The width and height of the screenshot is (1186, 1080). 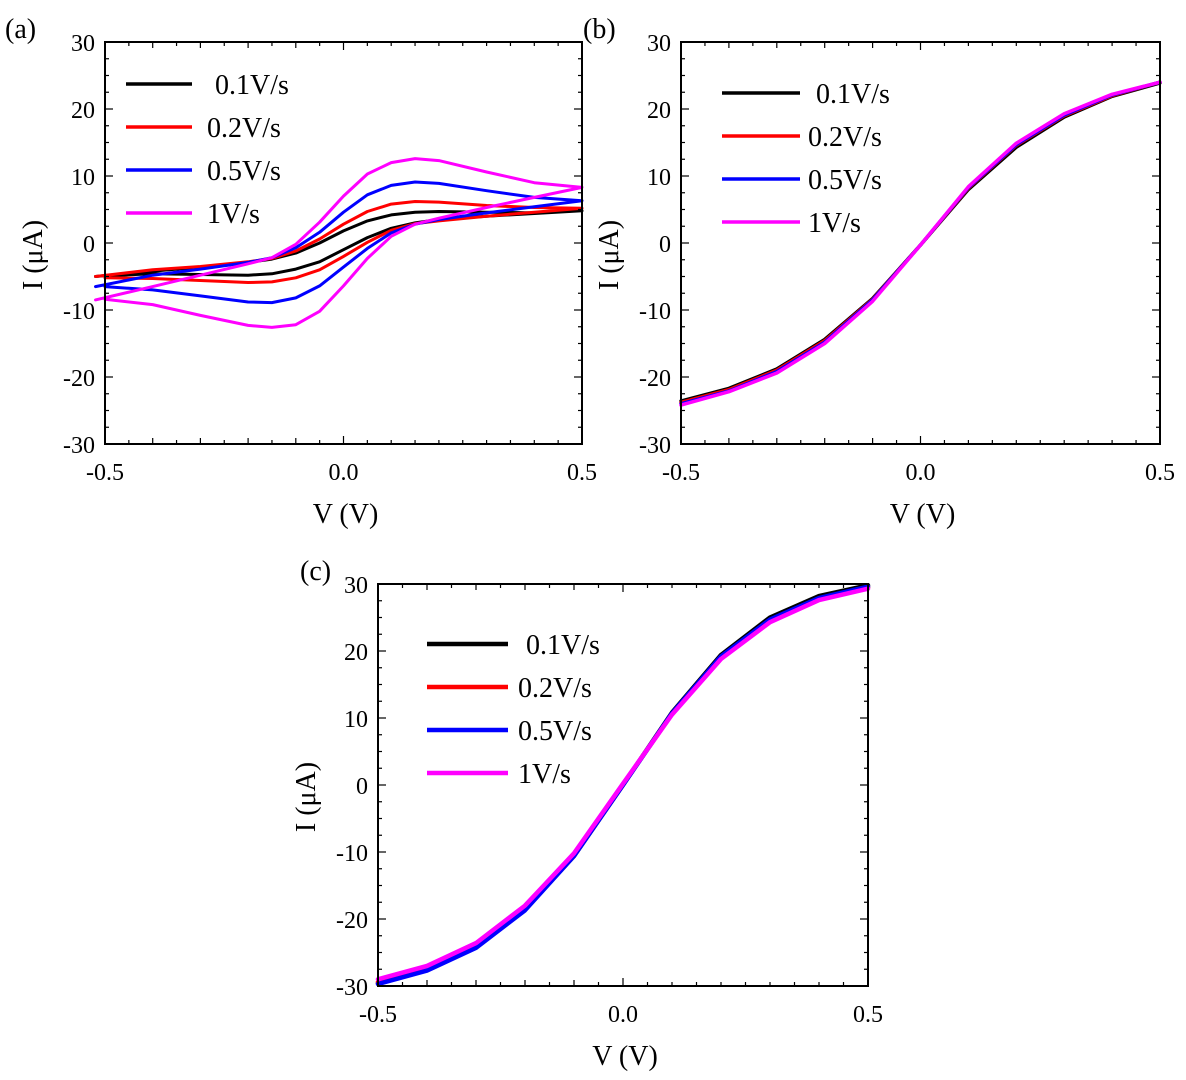 What do you see at coordinates (315, 571) in the screenshot?
I see `panel-label: (c)` at bounding box center [315, 571].